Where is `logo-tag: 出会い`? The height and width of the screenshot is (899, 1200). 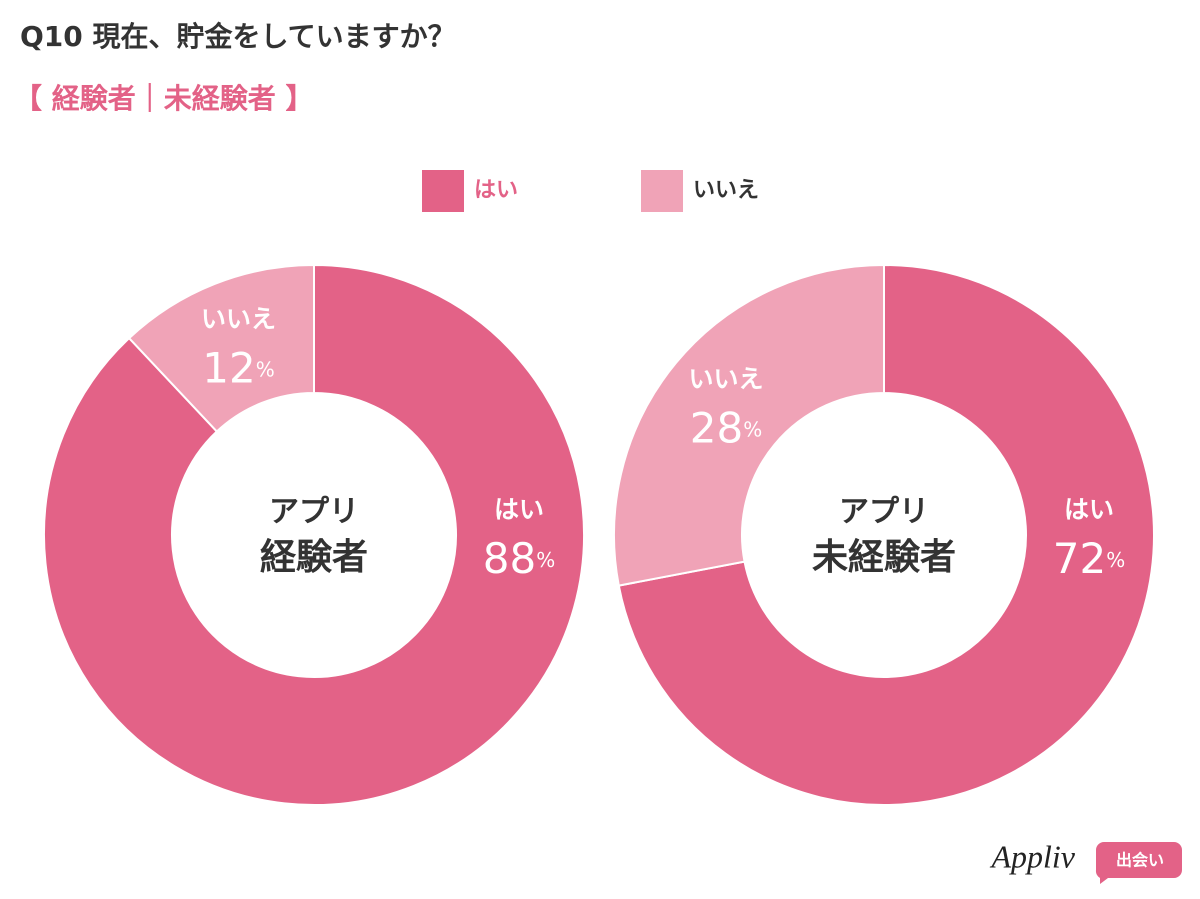 logo-tag: 出会い is located at coordinates (1140, 860).